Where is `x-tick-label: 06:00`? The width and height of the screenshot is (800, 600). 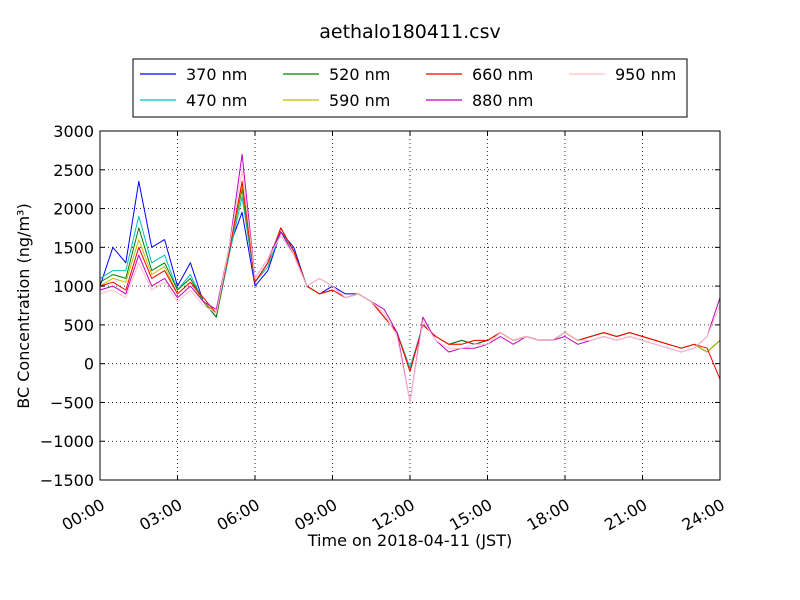
x-tick-label: 06:00 is located at coordinates (238, 515).